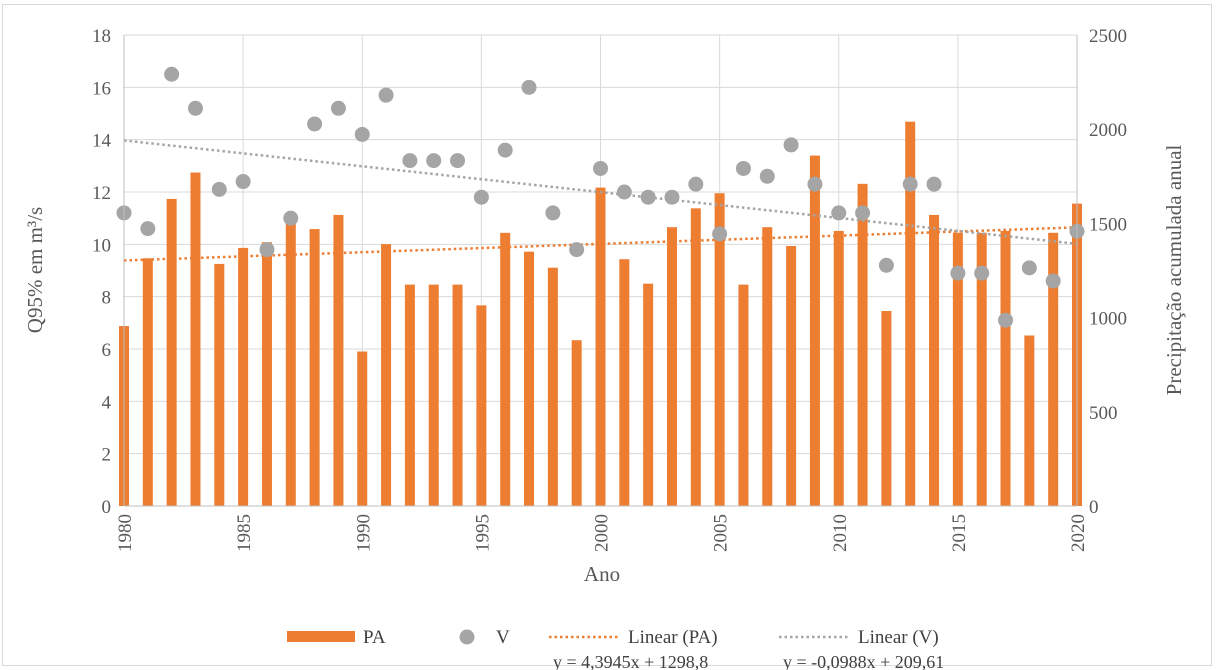  Describe the element at coordinates (1108, 36) in the screenshot. I see `y-right-tick-label: 2500` at that location.